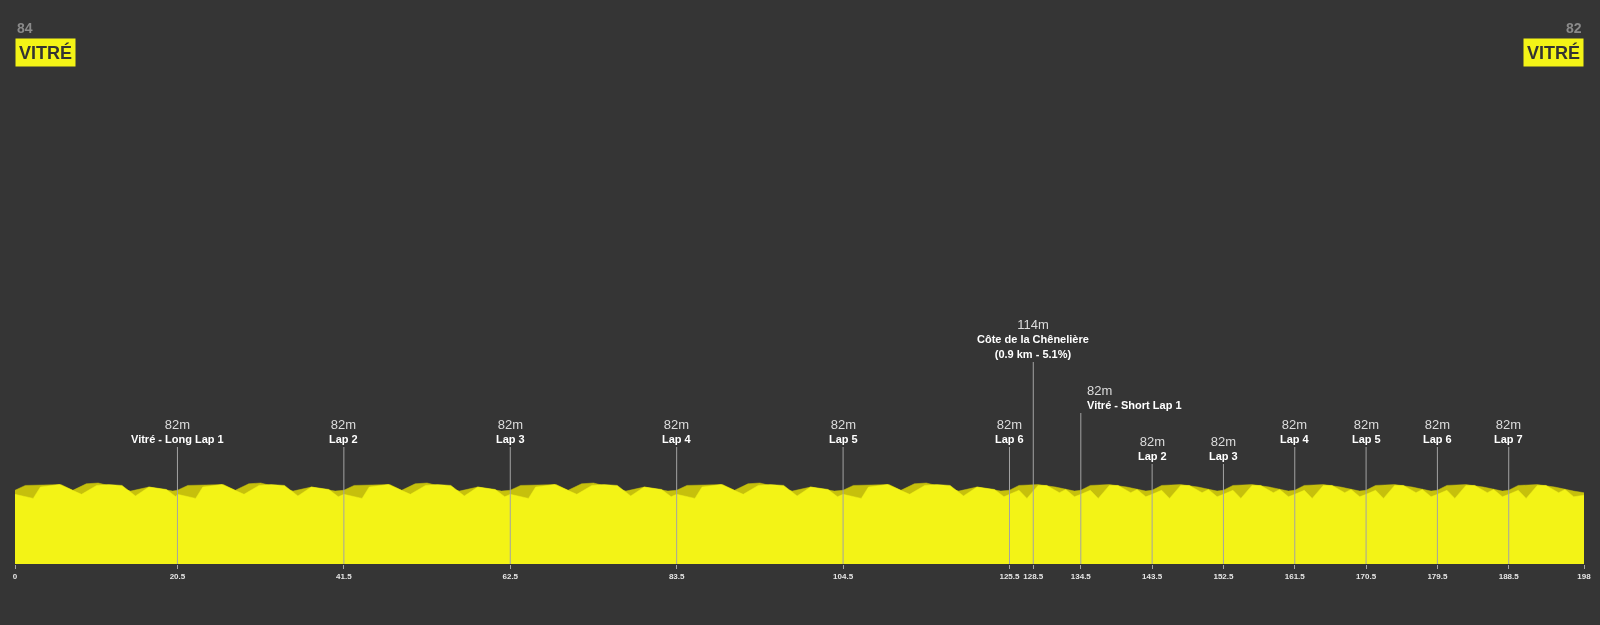 The width and height of the screenshot is (1600, 625). I want to click on x-tick-label: 198, so click(1584, 576).